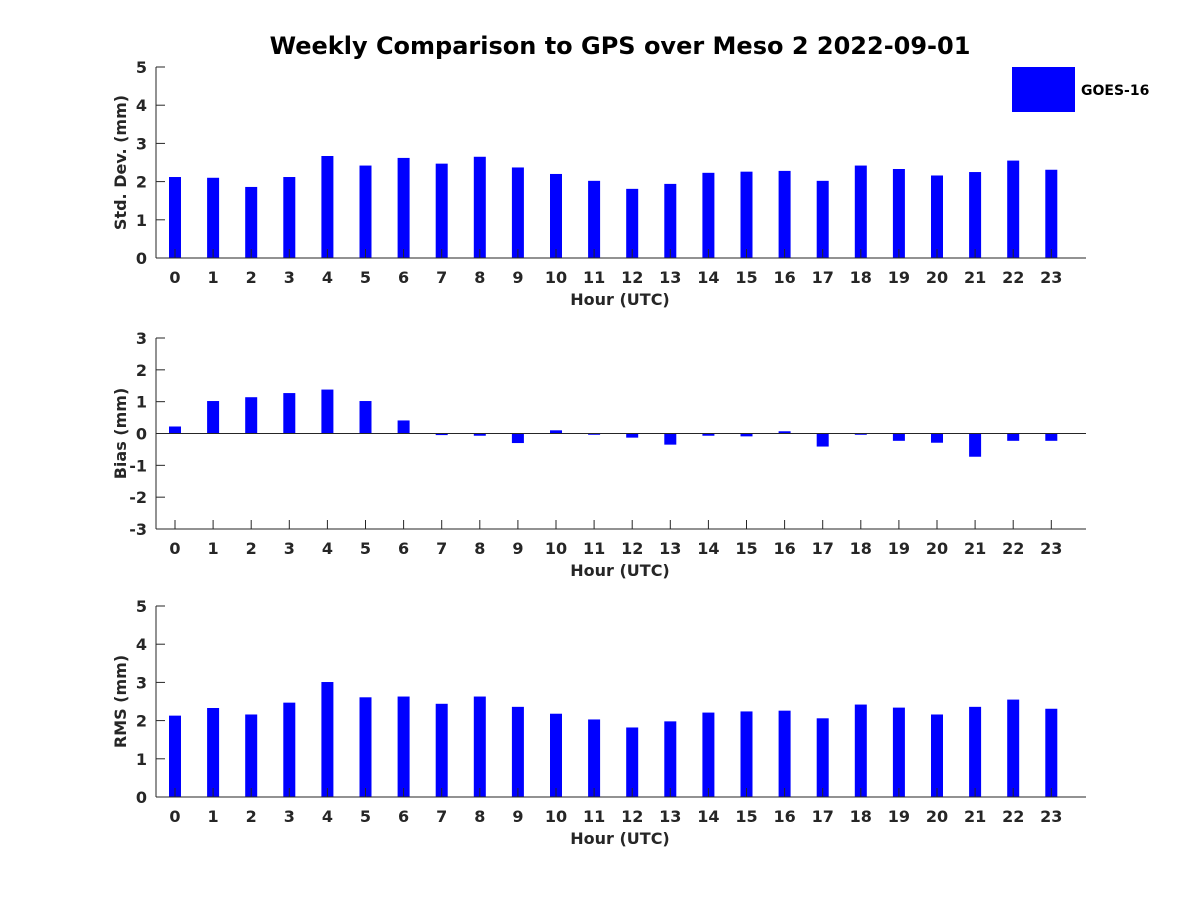  Describe the element at coordinates (141, 370) in the screenshot. I see `y-tick-label-2-2: 2` at that location.